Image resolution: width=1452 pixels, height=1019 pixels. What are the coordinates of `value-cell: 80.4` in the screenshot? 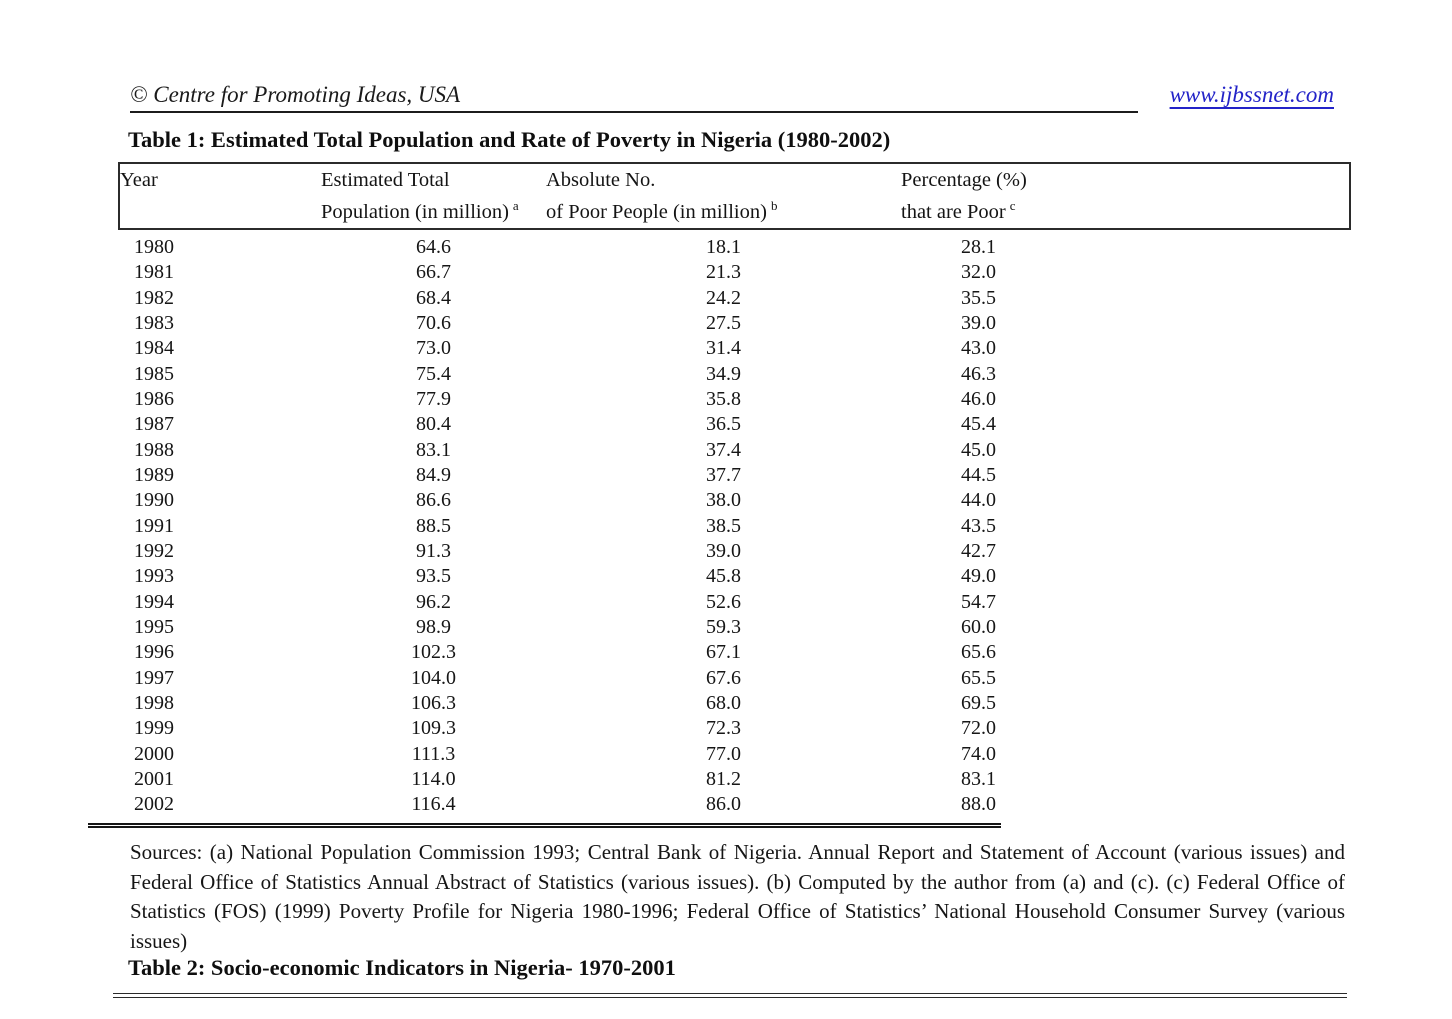 It's located at (433, 424).